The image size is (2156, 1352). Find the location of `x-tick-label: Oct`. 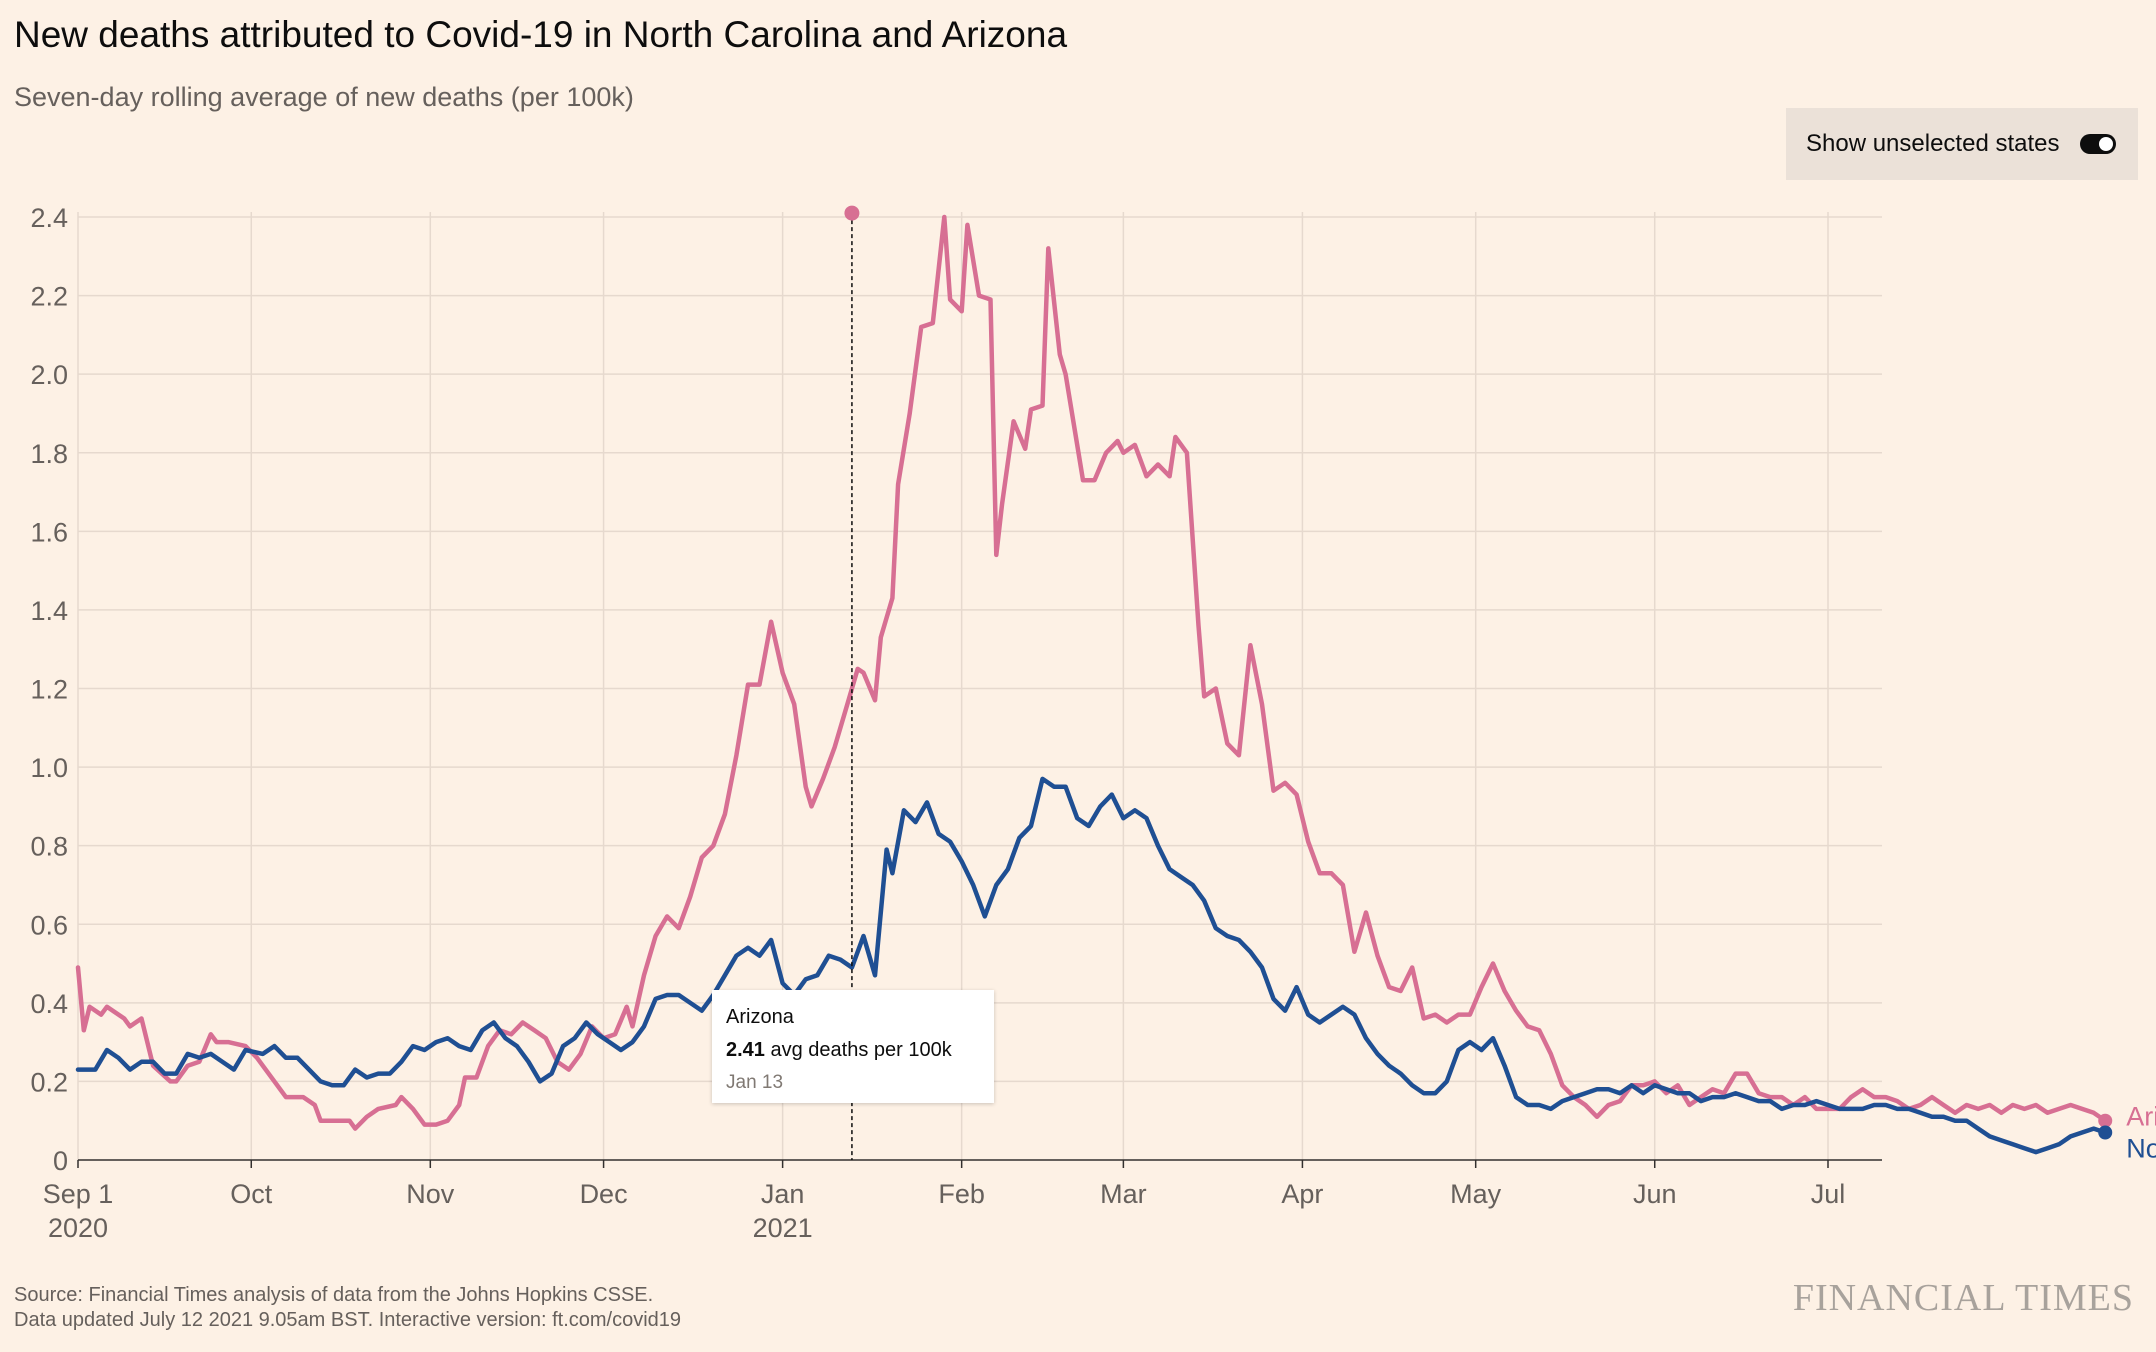

x-tick-label: Oct is located at coordinates (251, 1194).